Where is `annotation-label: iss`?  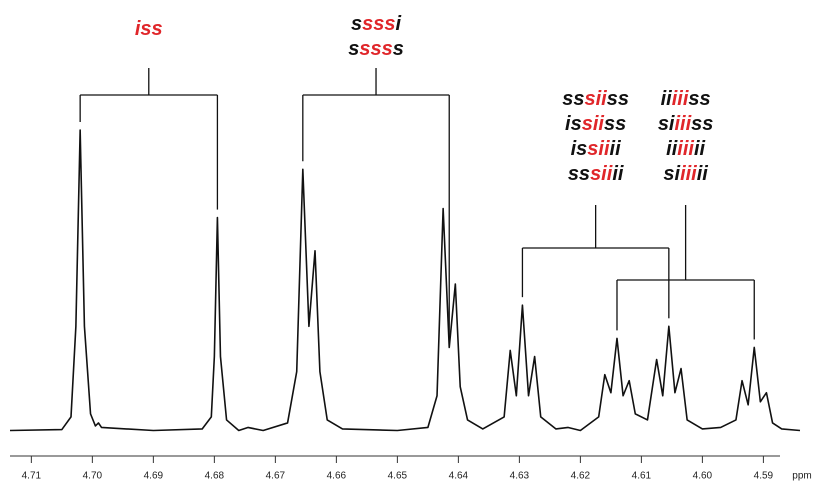
annotation-label: iss is located at coordinates (149, 29).